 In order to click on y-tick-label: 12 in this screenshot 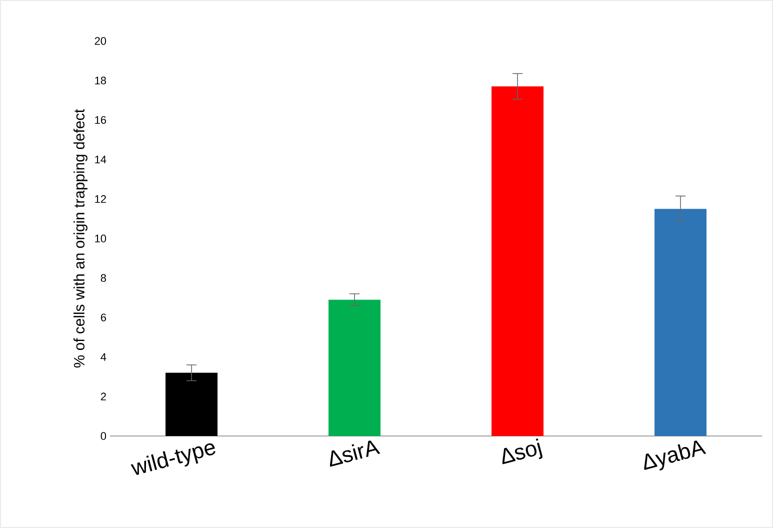, I will do `click(100, 199)`.